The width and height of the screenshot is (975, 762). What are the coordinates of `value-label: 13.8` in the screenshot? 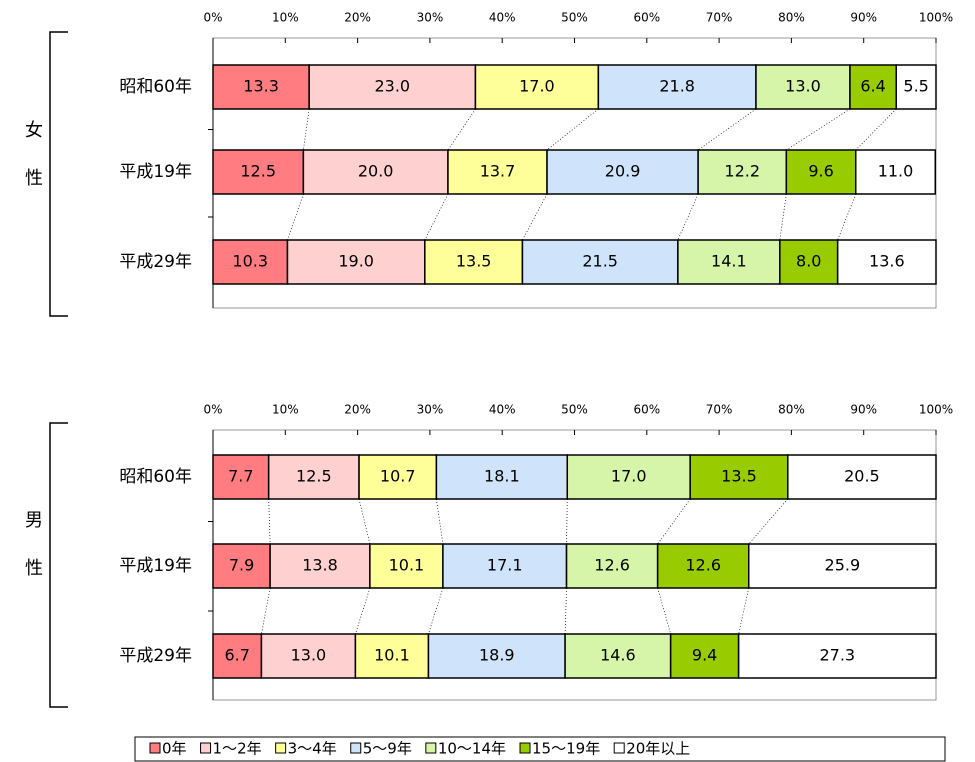 It's located at (320, 565).